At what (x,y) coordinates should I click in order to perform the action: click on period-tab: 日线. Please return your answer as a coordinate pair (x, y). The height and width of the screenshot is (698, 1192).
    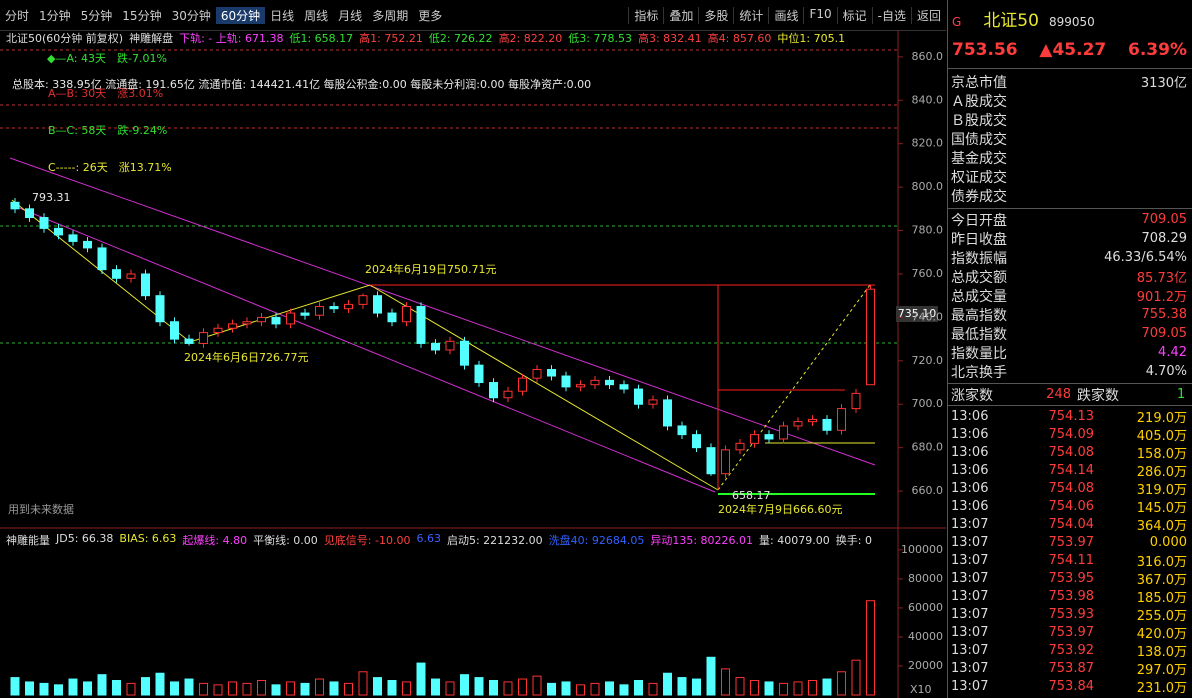
    Looking at the image, I should click on (282, 15).